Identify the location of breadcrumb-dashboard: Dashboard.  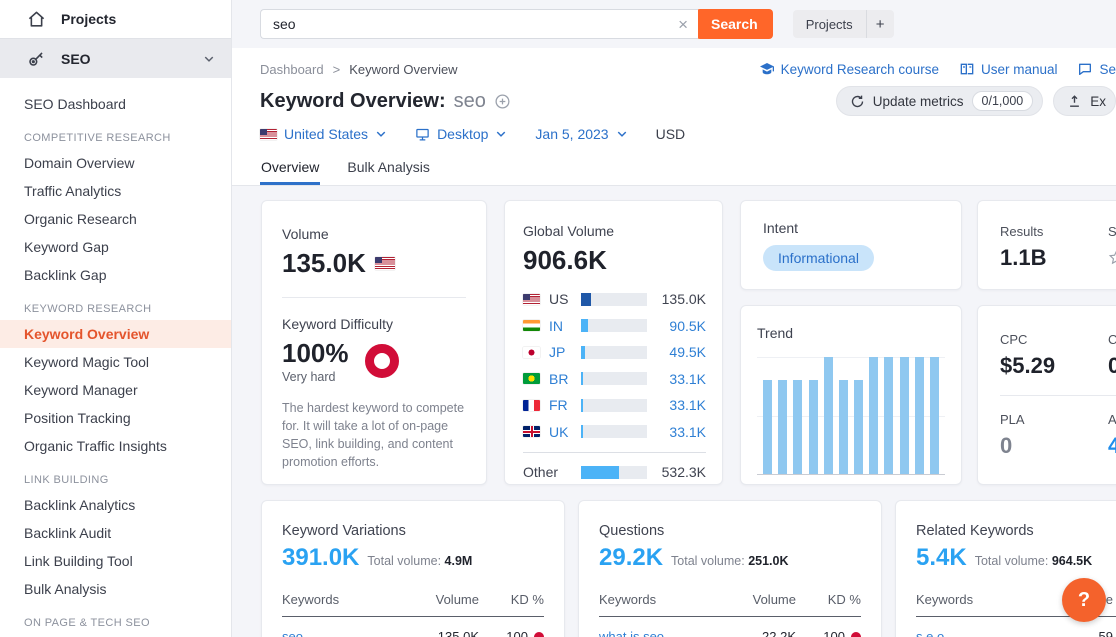
(292, 69).